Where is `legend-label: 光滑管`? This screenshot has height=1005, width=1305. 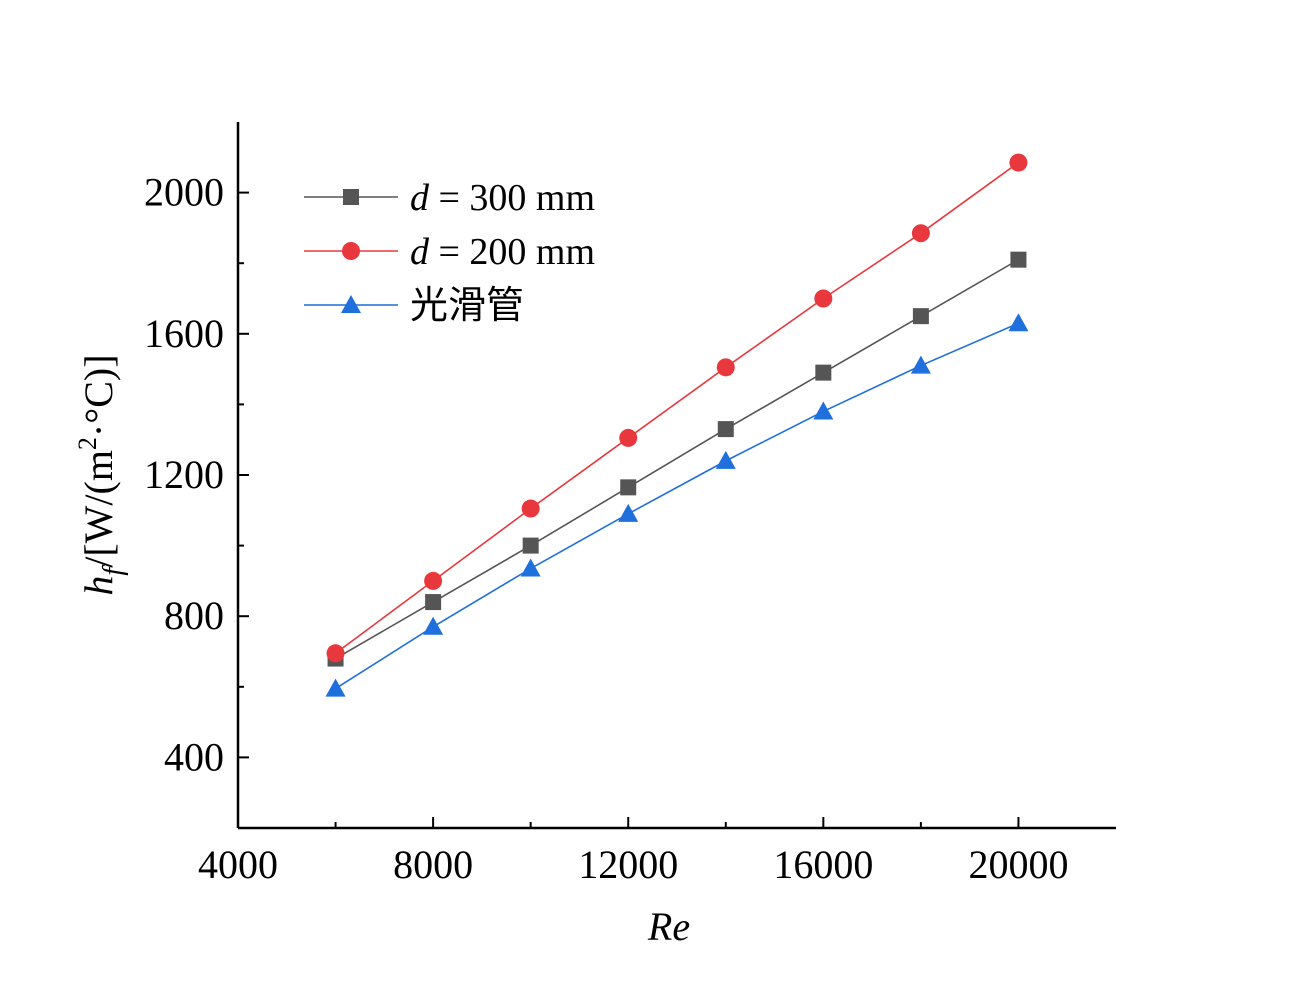 legend-label: 光滑管 is located at coordinates (467, 306).